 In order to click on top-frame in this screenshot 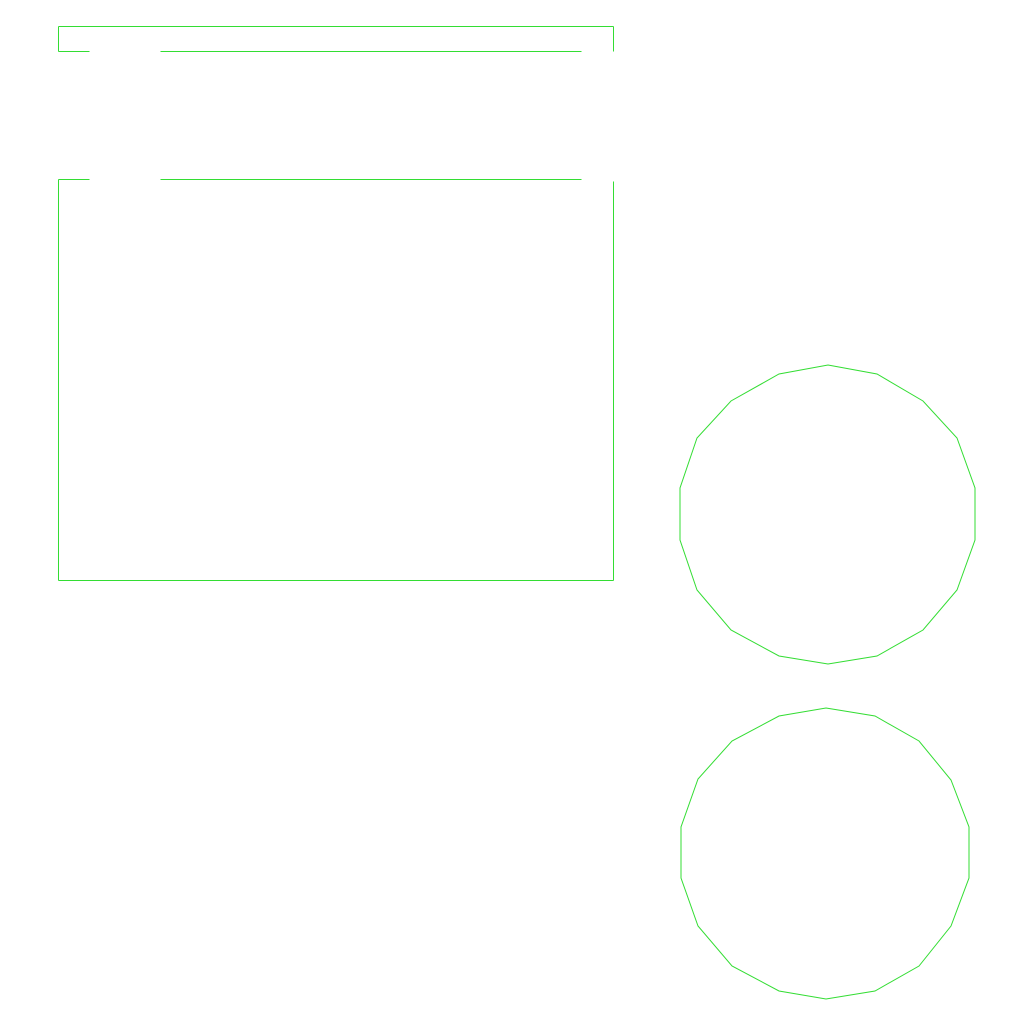, I will do `click(336, 39)`.